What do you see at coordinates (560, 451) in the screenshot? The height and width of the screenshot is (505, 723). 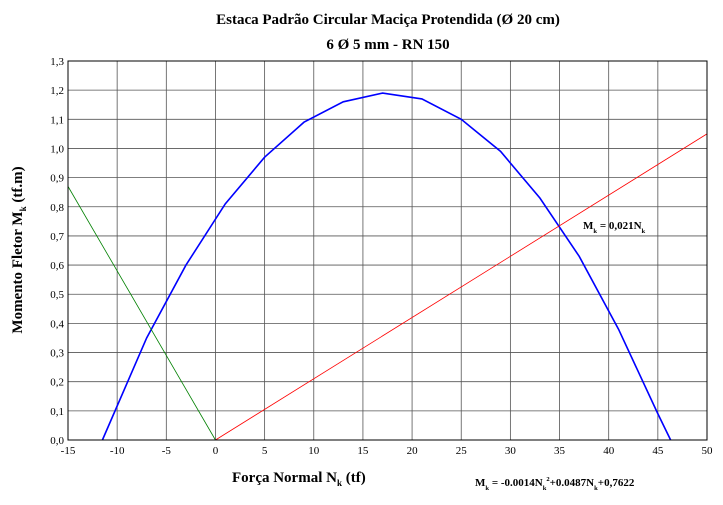 I see `x-tick-label: 35` at bounding box center [560, 451].